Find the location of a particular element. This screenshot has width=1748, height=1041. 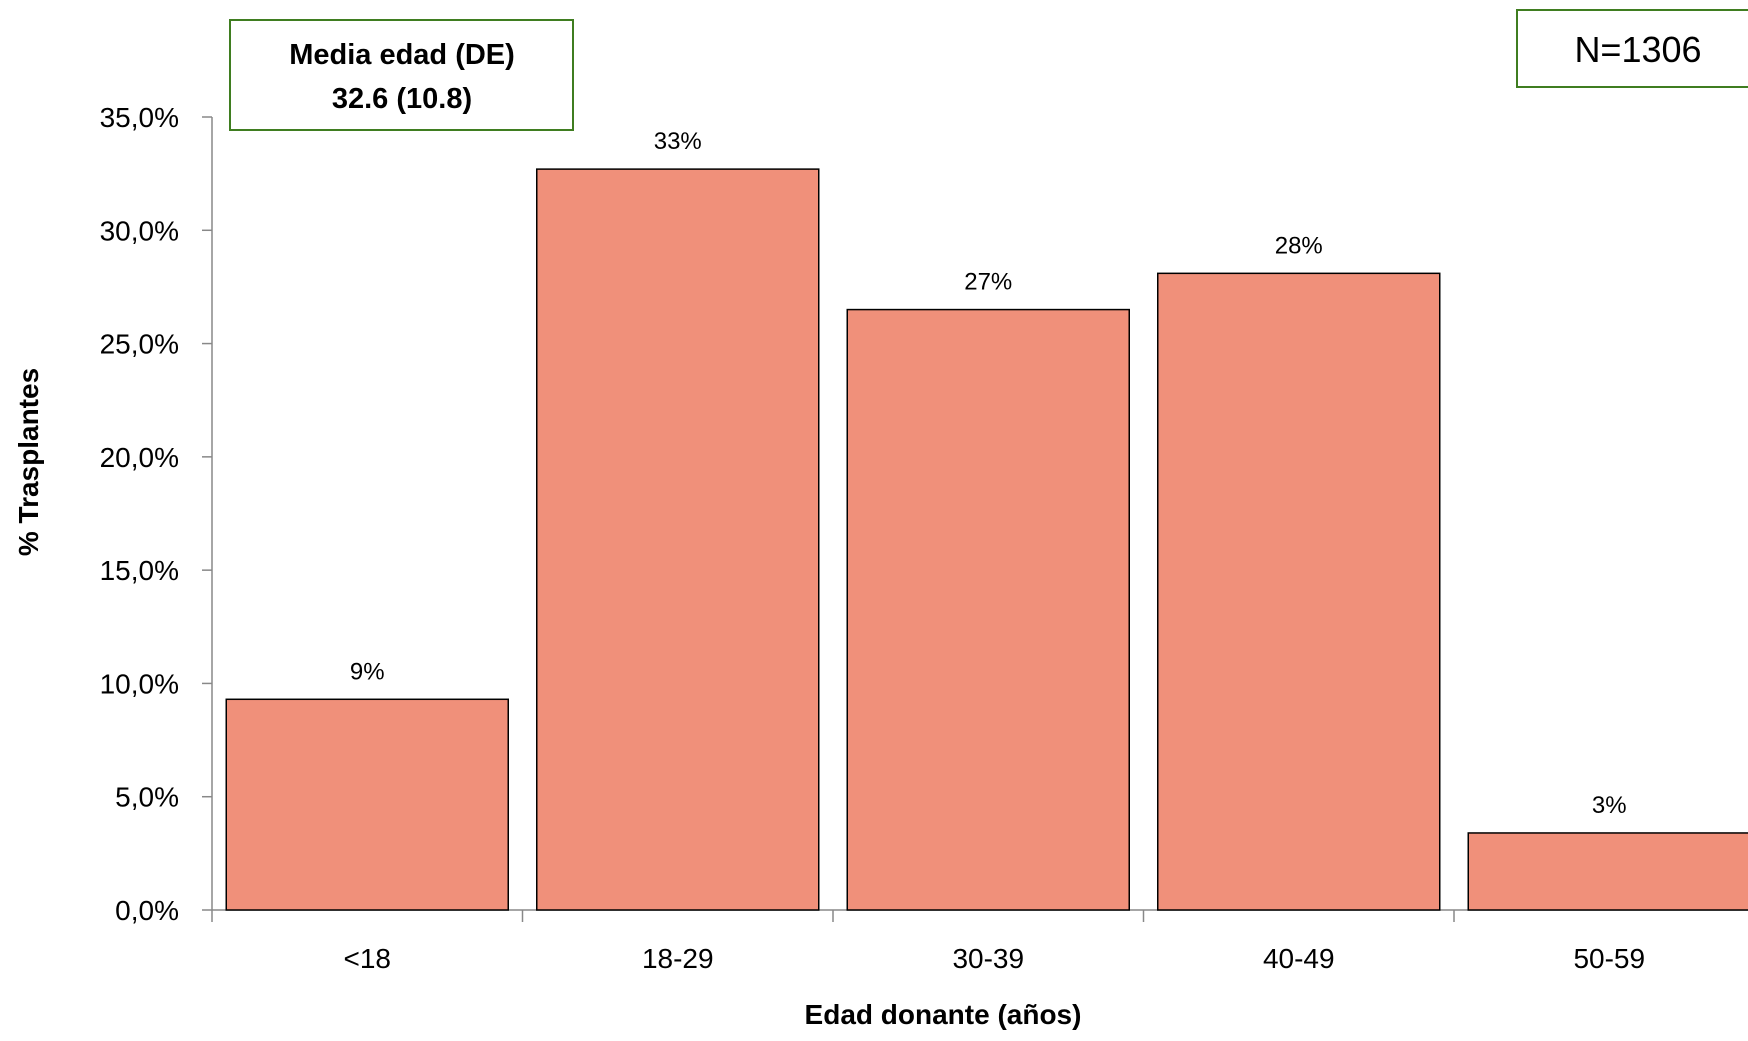

stats-annotation-box: Media edad (DE) 32.6 (10.8) is located at coordinates (401, 75).